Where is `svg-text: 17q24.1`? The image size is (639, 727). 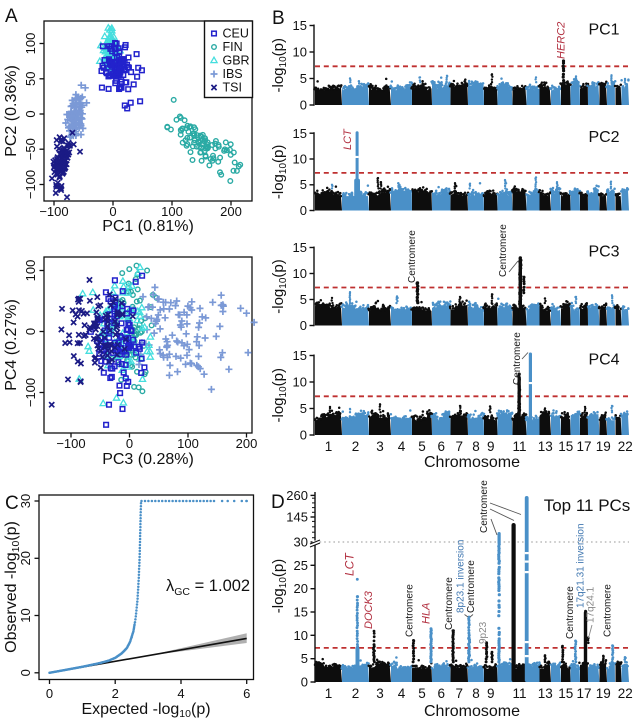
svg-text: 17q24.1 is located at coordinates (591, 604).